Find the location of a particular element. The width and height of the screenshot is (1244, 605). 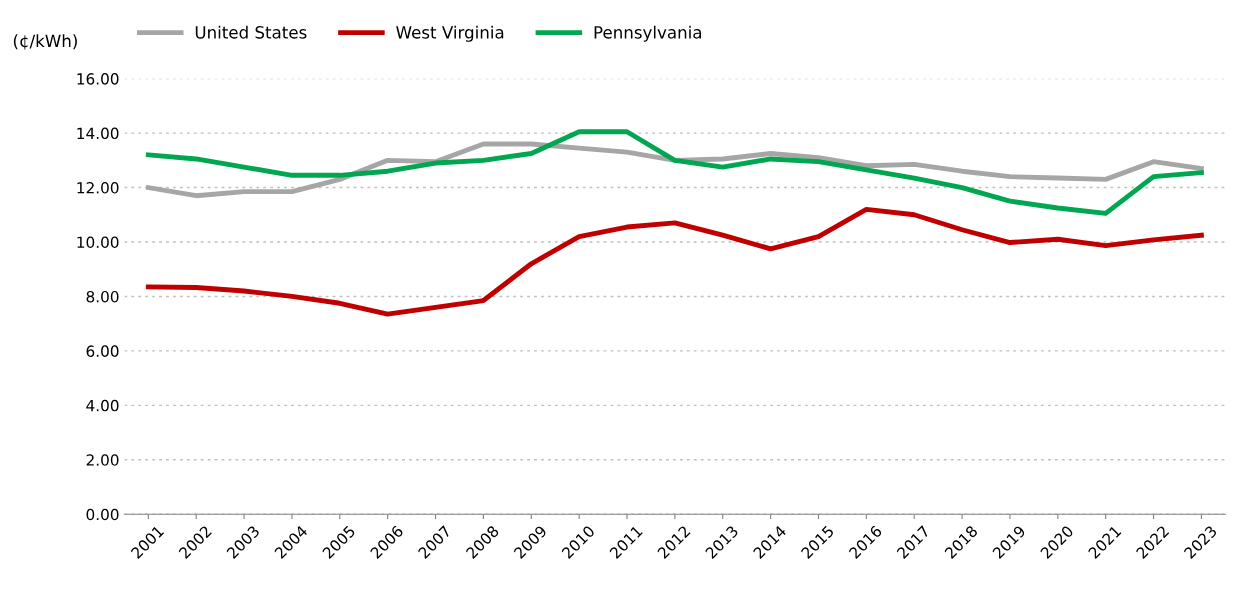

legend-label: Pennsylvania is located at coordinates (647, 33).